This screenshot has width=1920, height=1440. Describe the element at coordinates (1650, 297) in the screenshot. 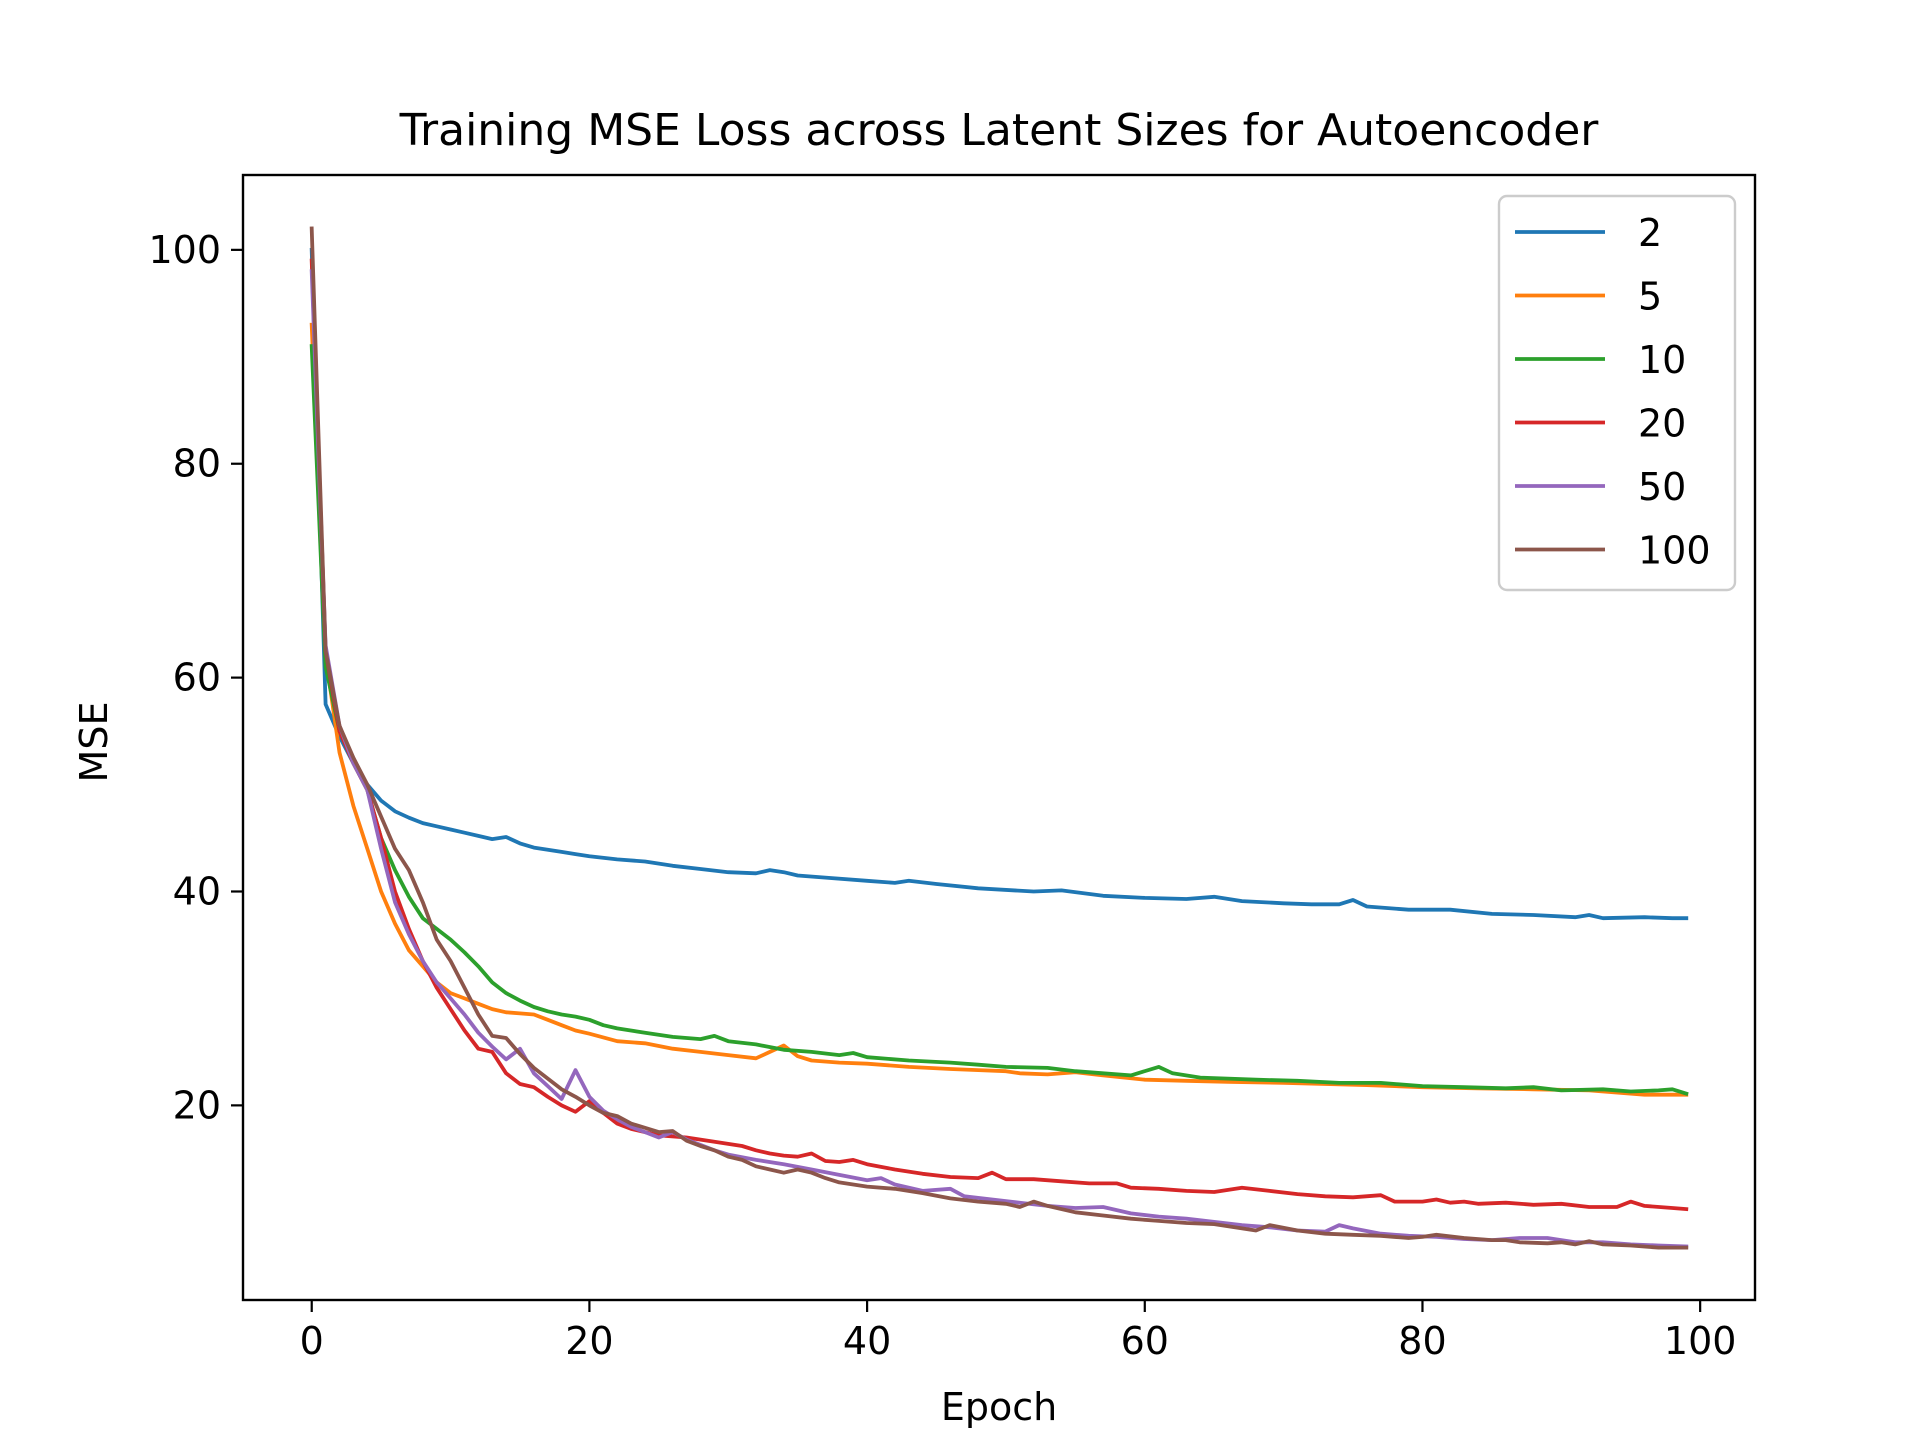

I see `legend-label-5: 5` at that location.